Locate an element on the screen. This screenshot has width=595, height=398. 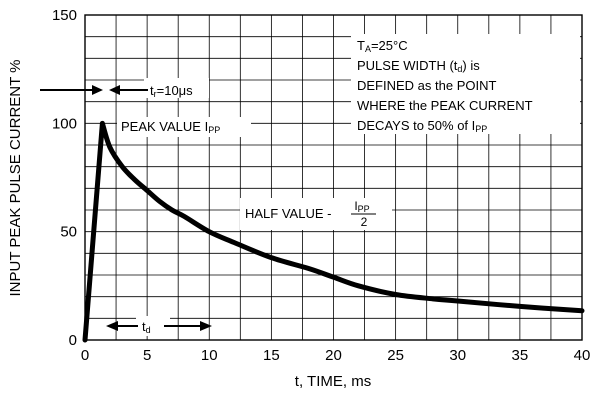
condition-decays: DECAYS to 50% of IPP is located at coordinates (422, 126).